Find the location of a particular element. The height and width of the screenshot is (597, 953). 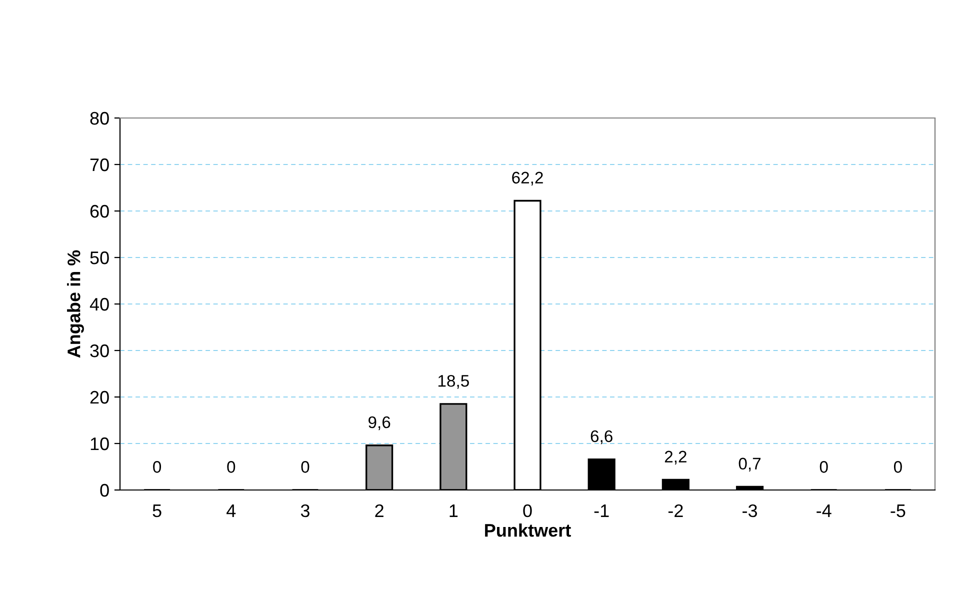

x-axis-title: Punktwert is located at coordinates (528, 530).